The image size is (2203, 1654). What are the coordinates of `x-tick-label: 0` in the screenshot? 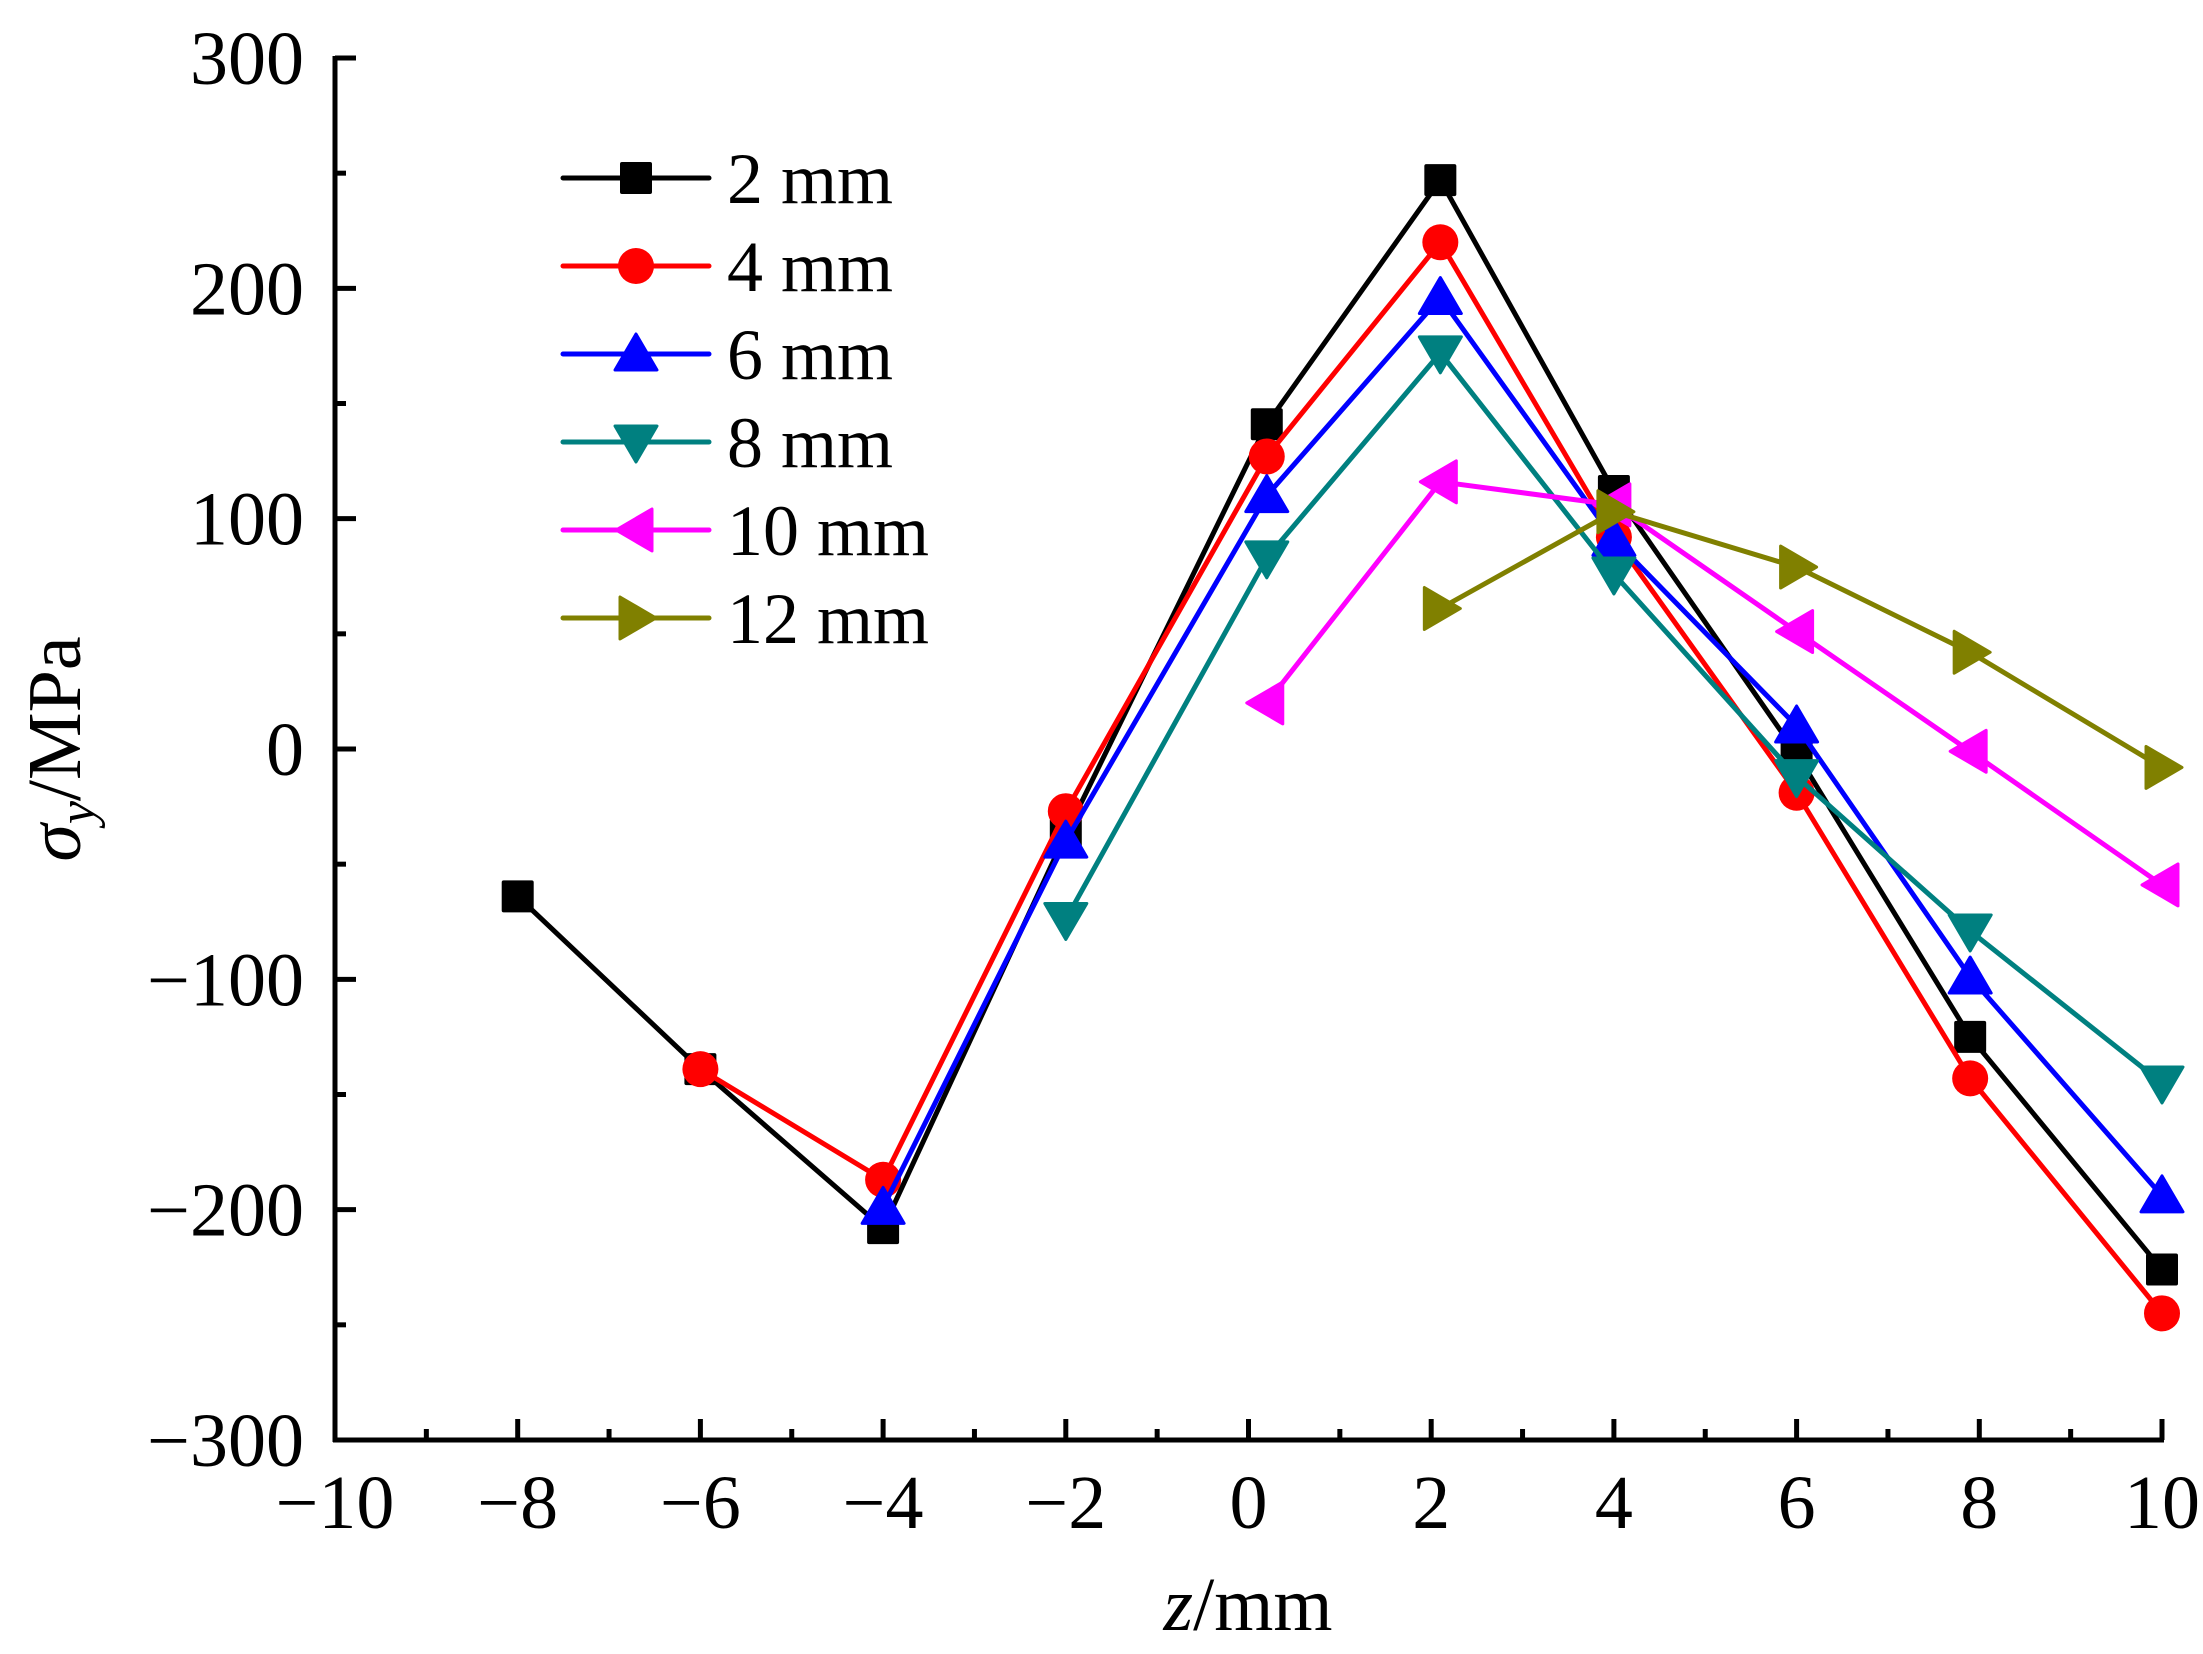 It's located at (1249, 1503).